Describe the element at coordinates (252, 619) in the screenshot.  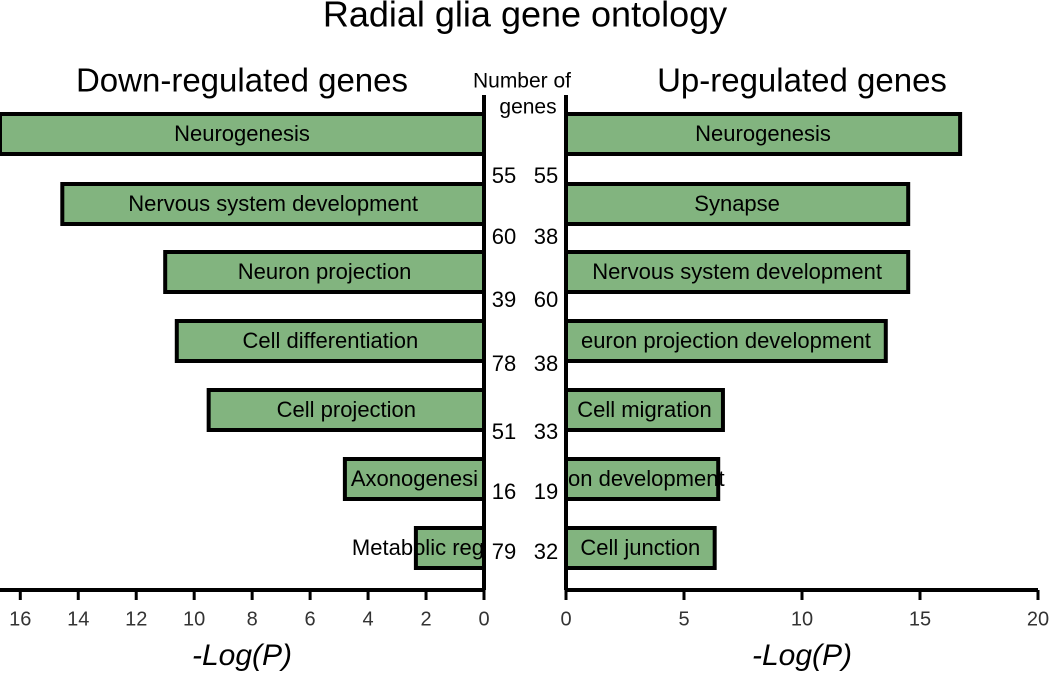
I see `x-tick-label: 8` at that location.